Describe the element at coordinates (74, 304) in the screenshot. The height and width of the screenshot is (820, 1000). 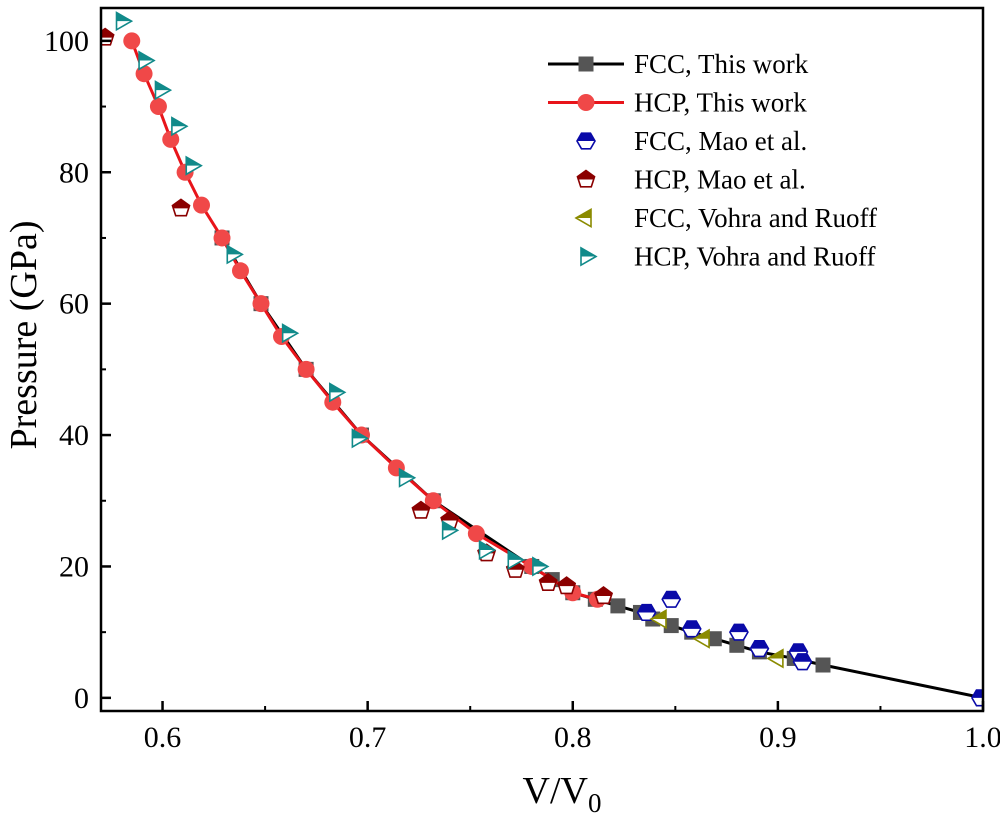
I see `y-tick-label: 60` at that location.